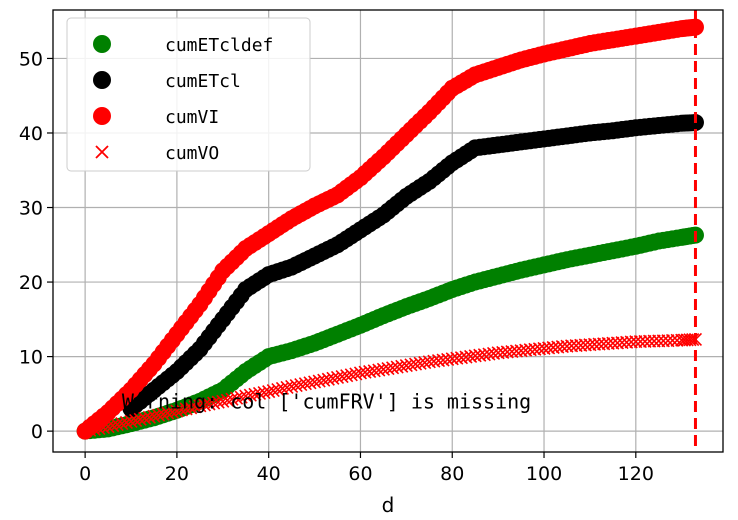 Image resolution: width=738 pixels, height=520 pixels. Describe the element at coordinates (544, 474) in the screenshot. I see `x-tick-label: 100` at that location.